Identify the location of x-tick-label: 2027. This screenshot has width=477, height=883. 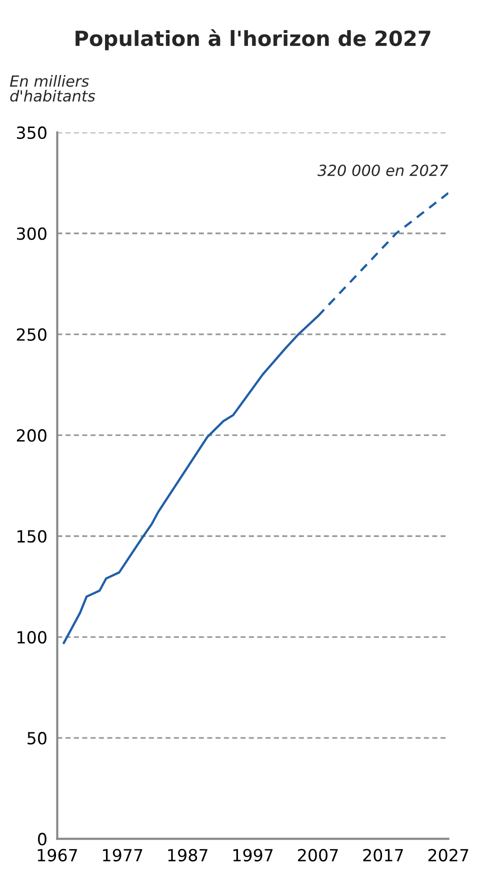
(448, 855).